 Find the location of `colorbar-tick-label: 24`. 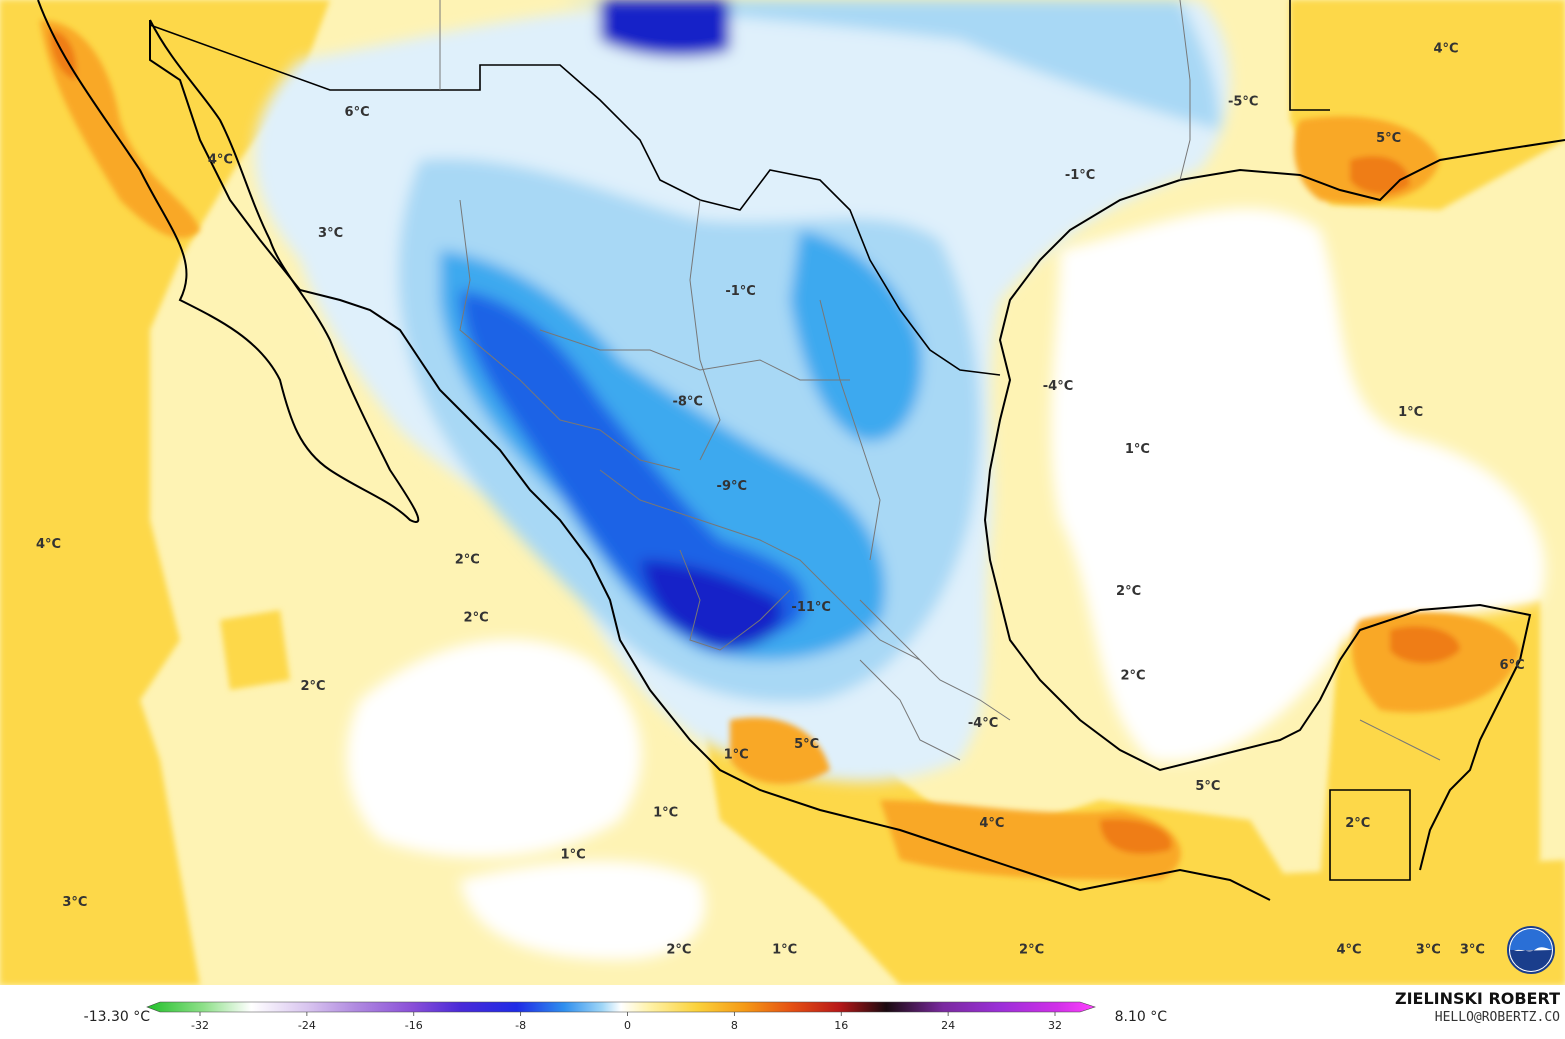

colorbar-tick-label: 24 is located at coordinates (948, 1025).